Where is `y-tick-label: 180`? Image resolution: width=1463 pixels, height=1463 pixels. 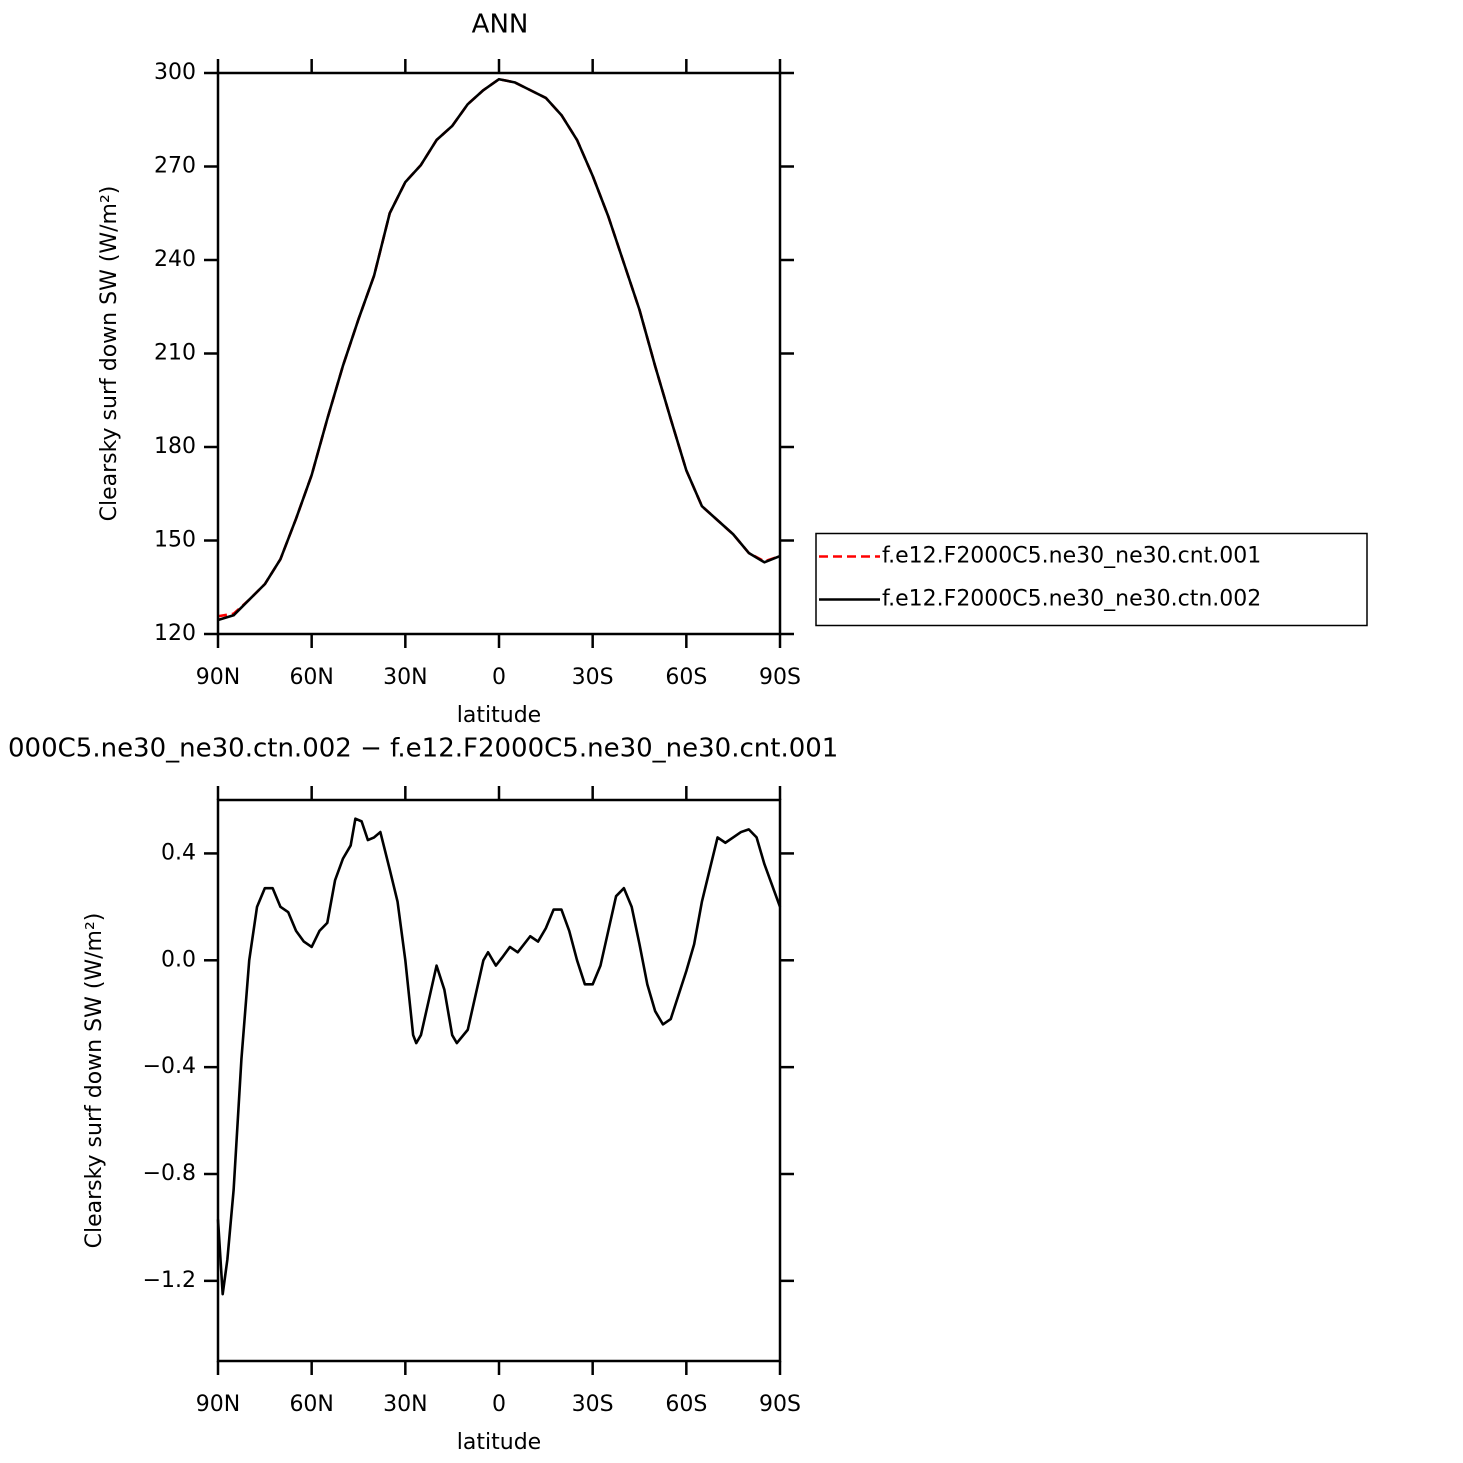
y-tick-label: 180 is located at coordinates (175, 446).